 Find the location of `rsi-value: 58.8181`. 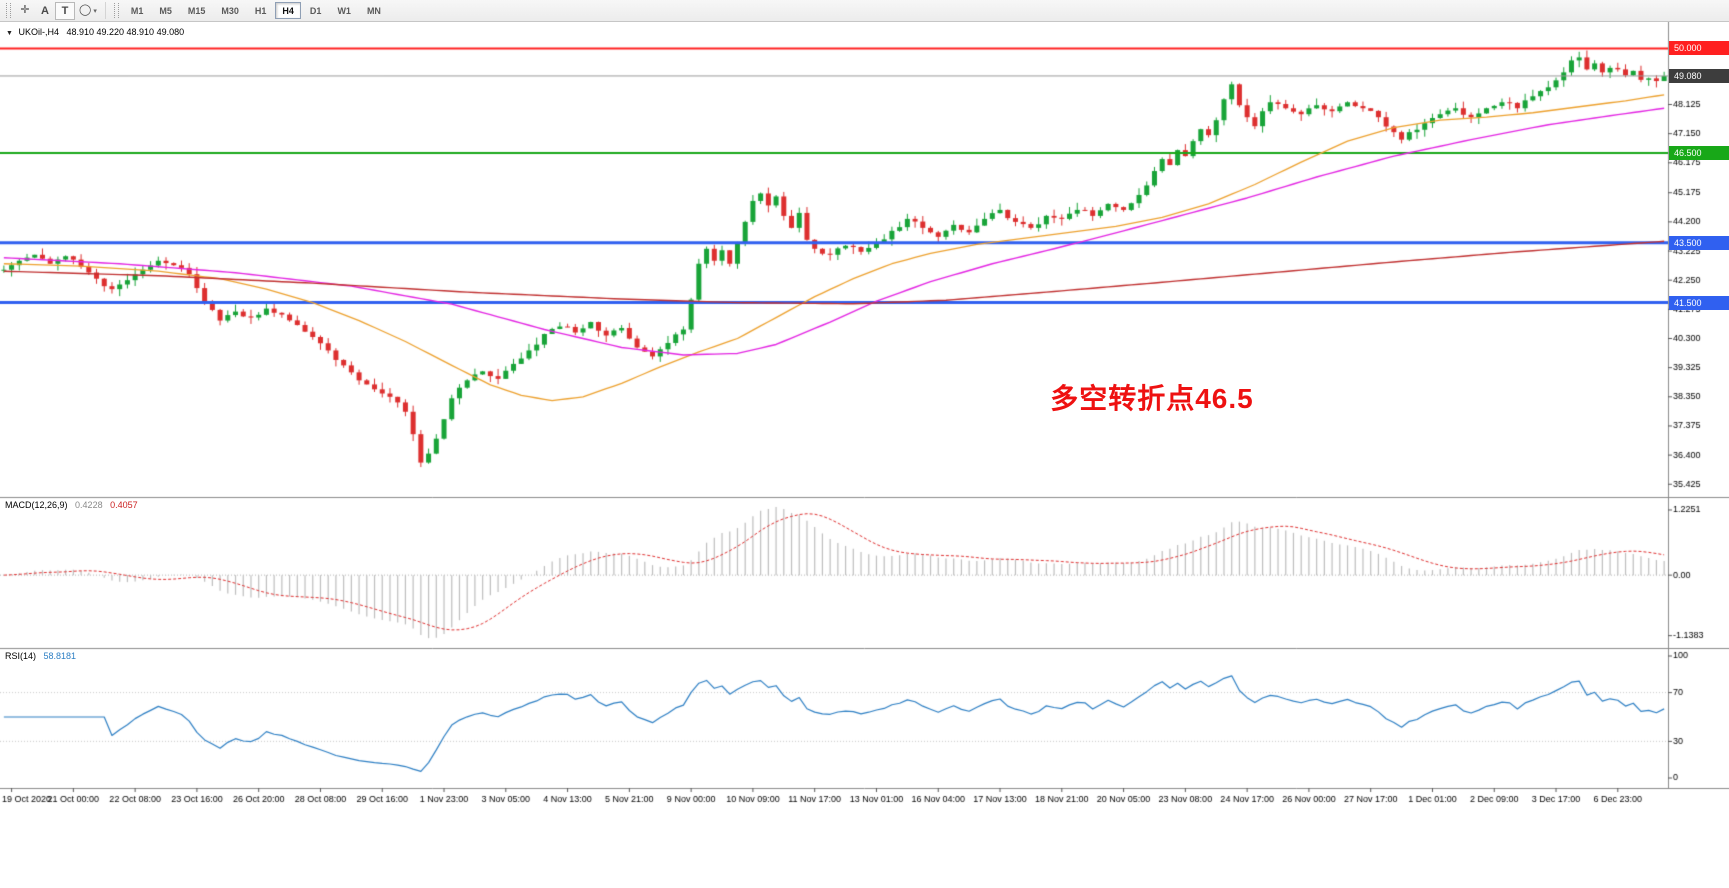

rsi-value: 58.8181 is located at coordinates (60, 656).